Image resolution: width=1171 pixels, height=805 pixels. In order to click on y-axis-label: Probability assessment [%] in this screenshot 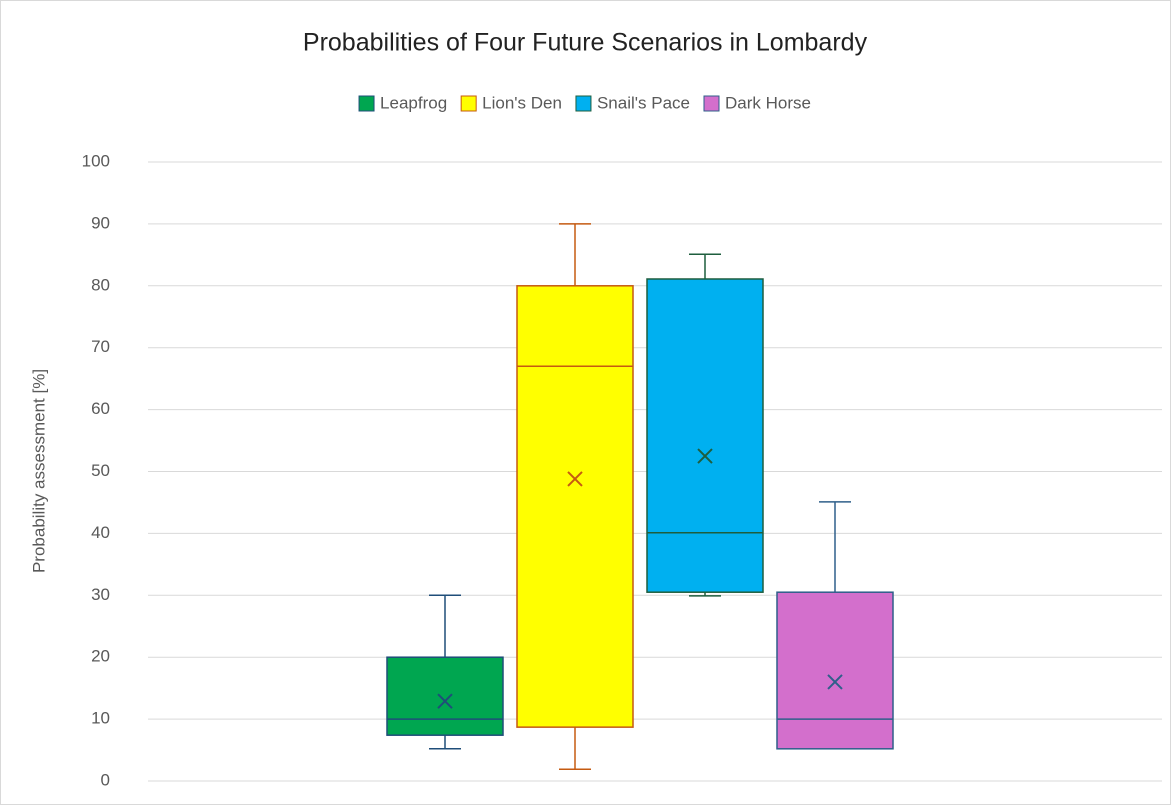, I will do `click(38, 471)`.